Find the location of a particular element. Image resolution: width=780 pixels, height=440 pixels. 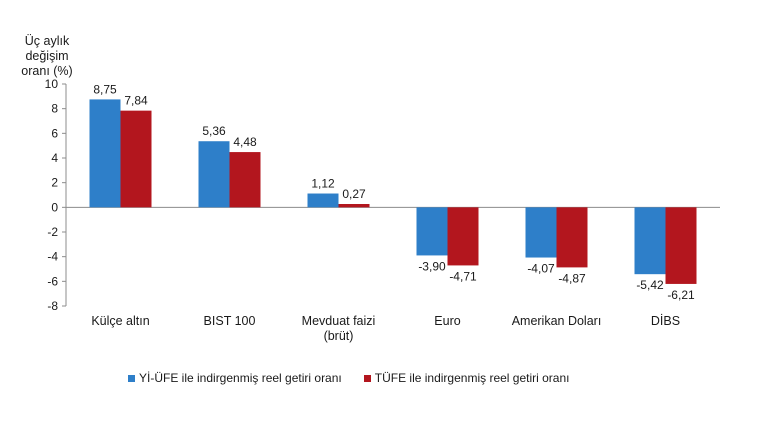

legend-item-yi-ufe: Yİ-ÜFE ile indirgenmiş reel getiri oranı is located at coordinates (235, 378).